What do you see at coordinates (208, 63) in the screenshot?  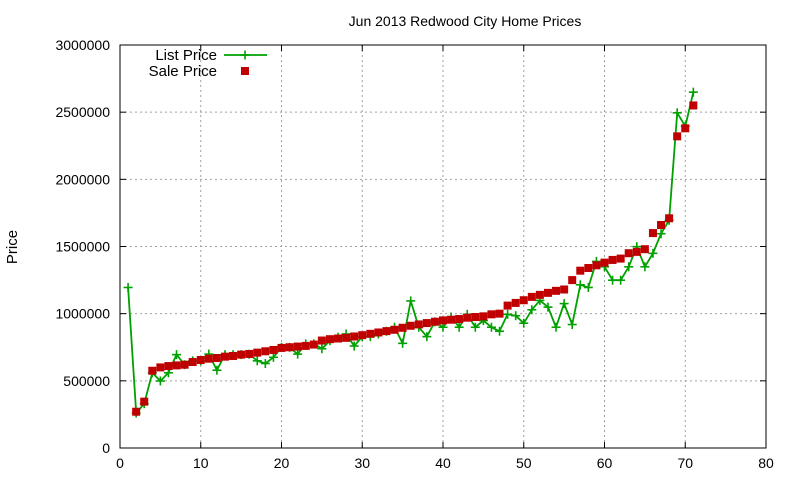 I see `legend: List Price Sale Price` at bounding box center [208, 63].